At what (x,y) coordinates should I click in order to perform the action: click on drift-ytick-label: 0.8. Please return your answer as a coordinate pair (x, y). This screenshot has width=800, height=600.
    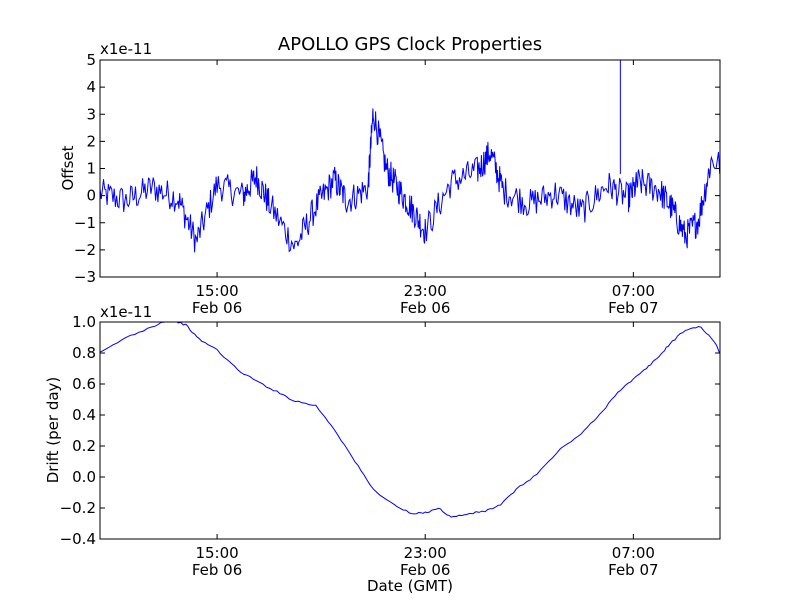
    Looking at the image, I should click on (84, 353).